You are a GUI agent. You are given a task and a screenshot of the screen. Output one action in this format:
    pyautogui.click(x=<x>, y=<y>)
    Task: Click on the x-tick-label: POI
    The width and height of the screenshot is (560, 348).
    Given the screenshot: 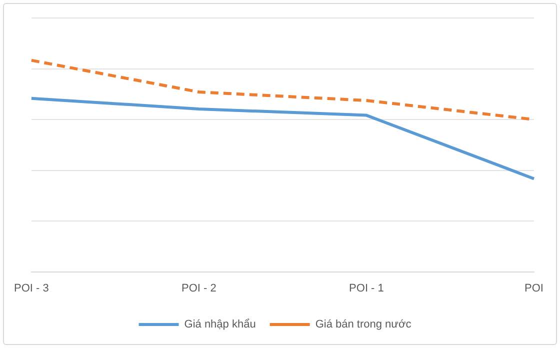 What is the action you would take?
    pyautogui.click(x=534, y=288)
    